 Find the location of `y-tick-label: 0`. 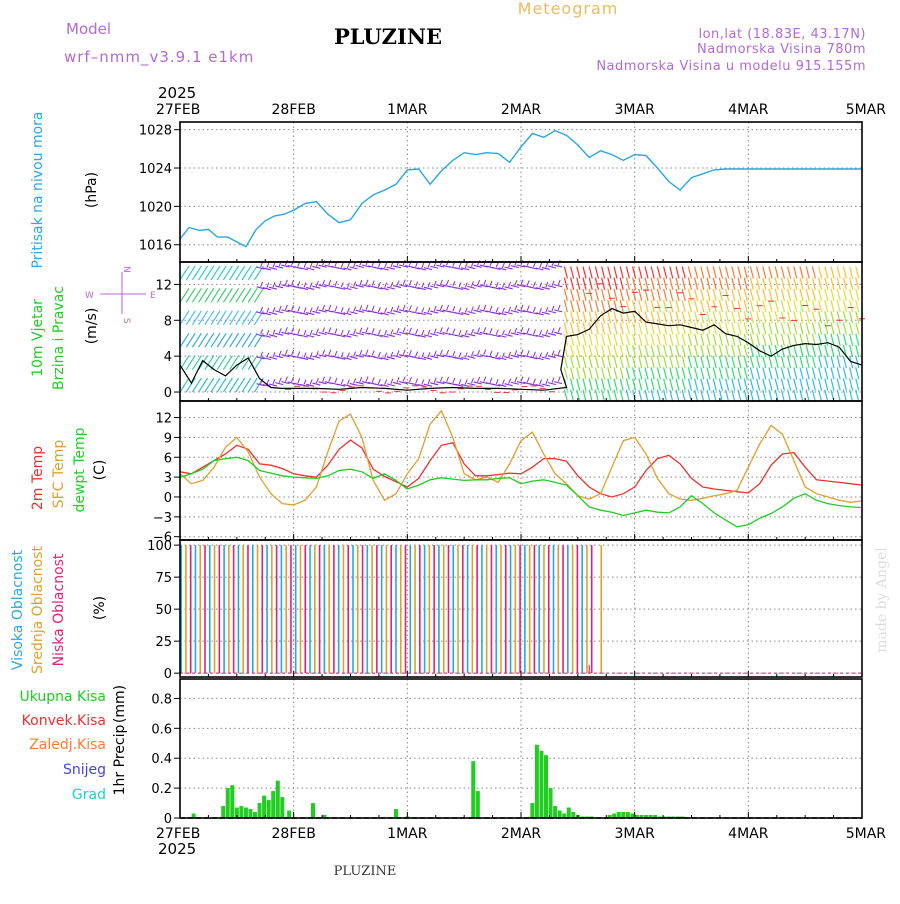

y-tick-label: 0 is located at coordinates (168, 498).